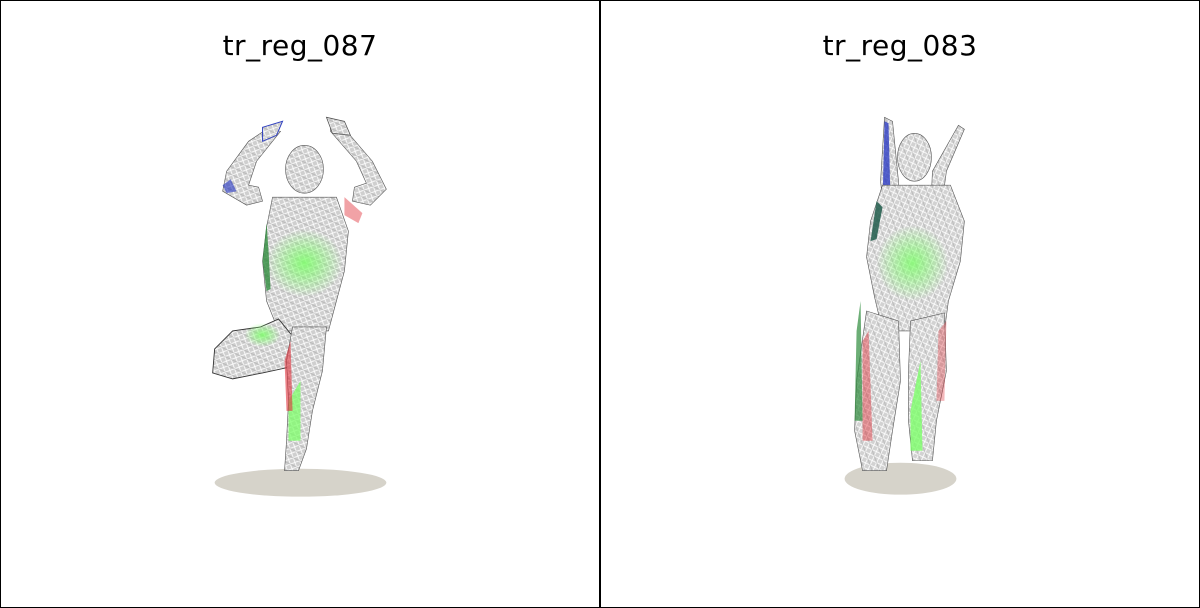 This screenshot has width=1200, height=608. What do you see at coordinates (300, 45) in the screenshot?
I see `panel-title: tr_reg_087` at bounding box center [300, 45].